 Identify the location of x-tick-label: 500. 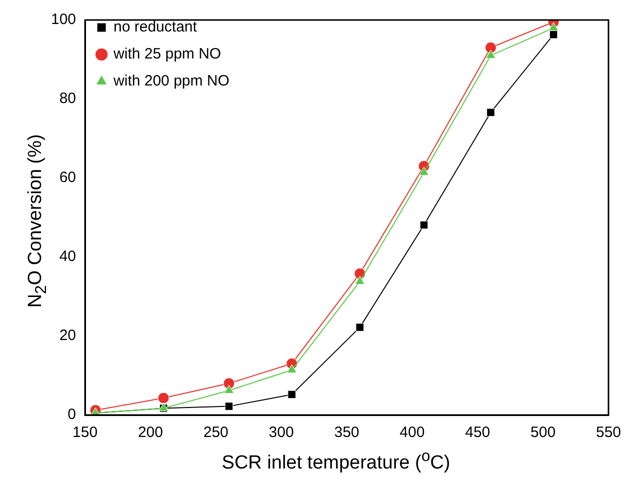
(543, 433).